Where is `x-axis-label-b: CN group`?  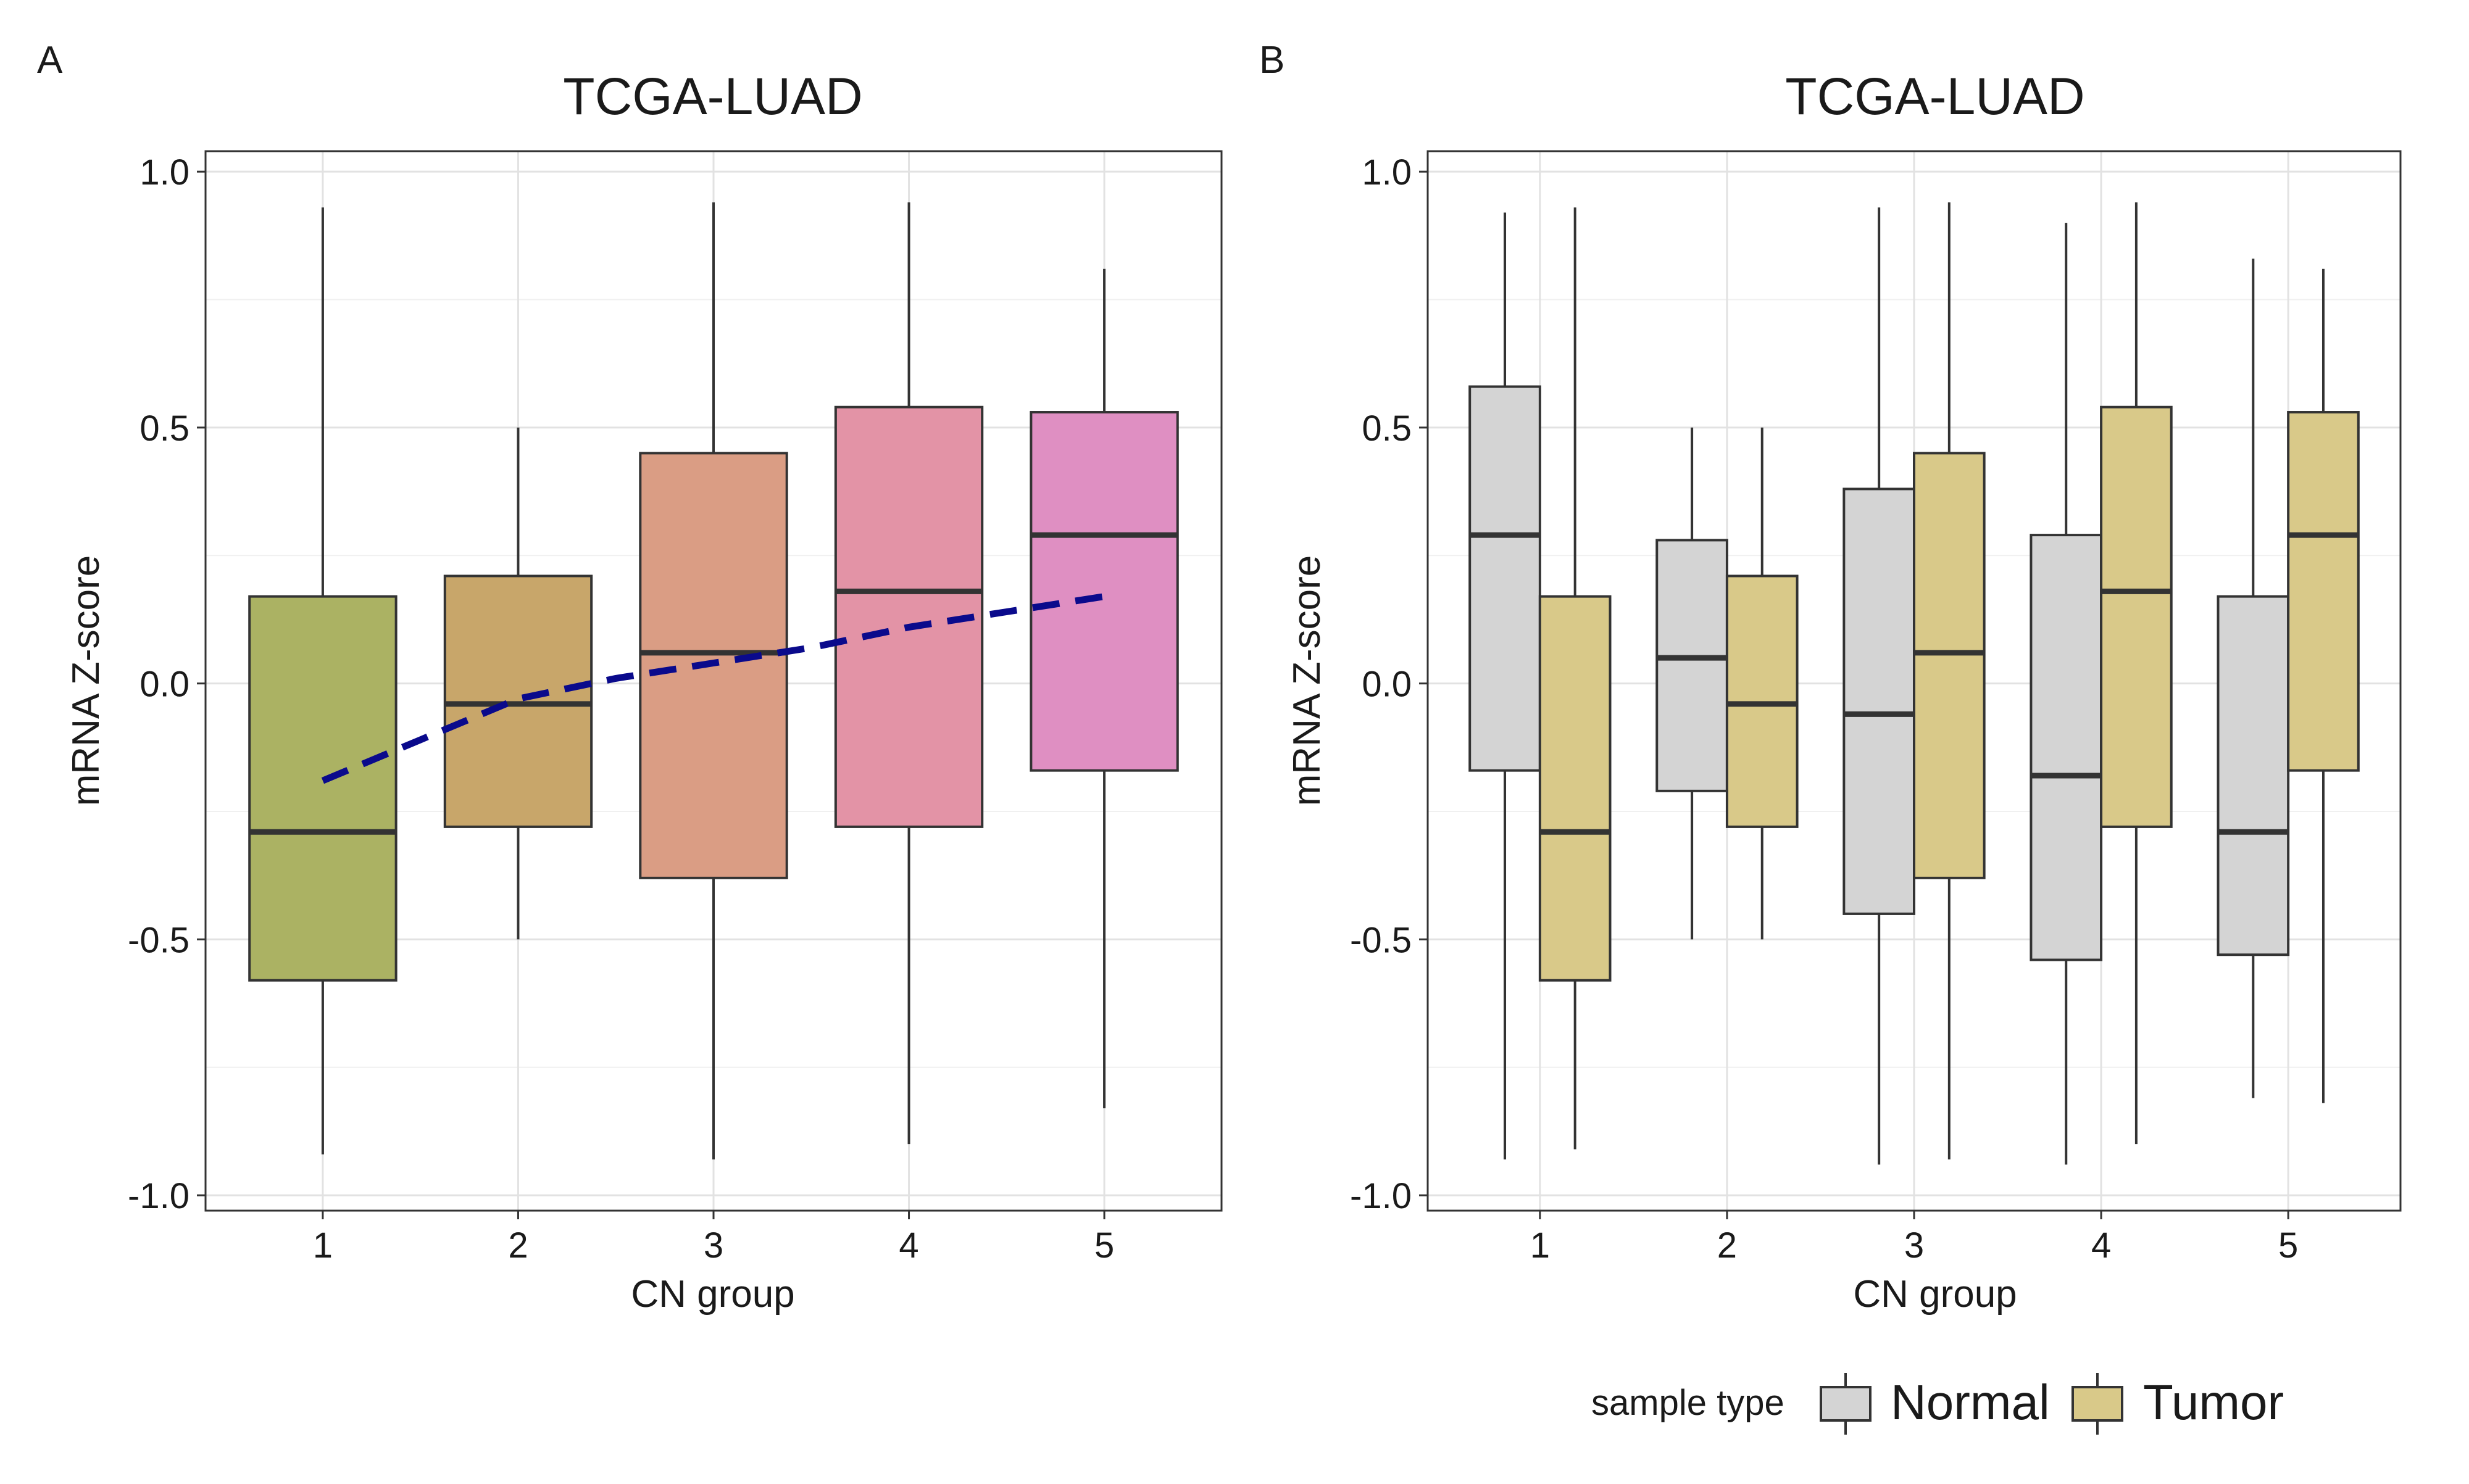 x-axis-label-b: CN group is located at coordinates (1935, 1294).